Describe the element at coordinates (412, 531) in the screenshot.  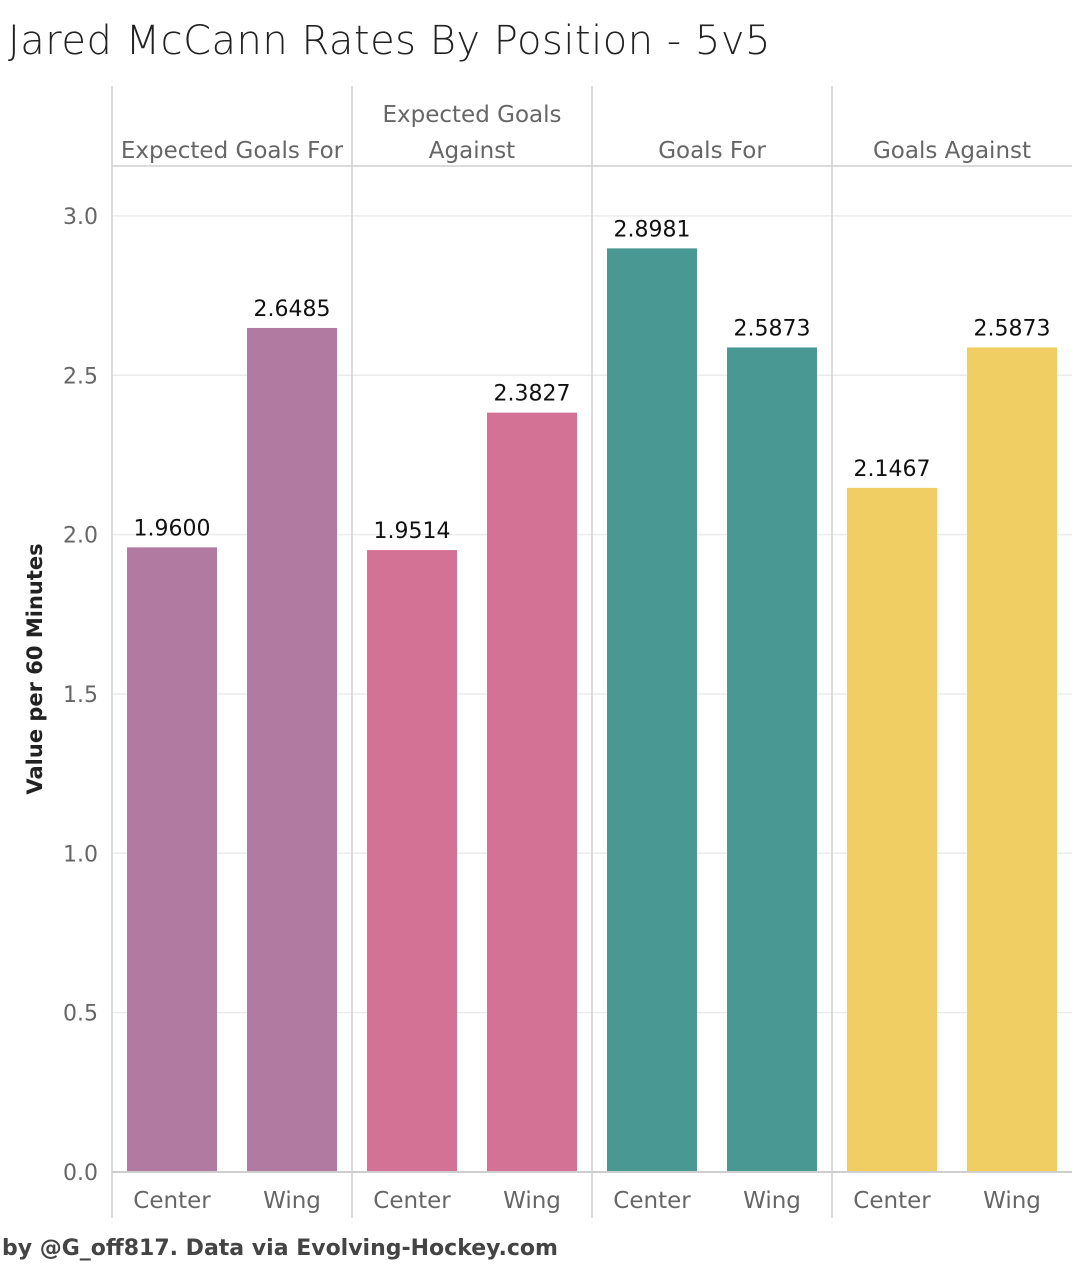
I see `data-label: 1.9514` at that location.